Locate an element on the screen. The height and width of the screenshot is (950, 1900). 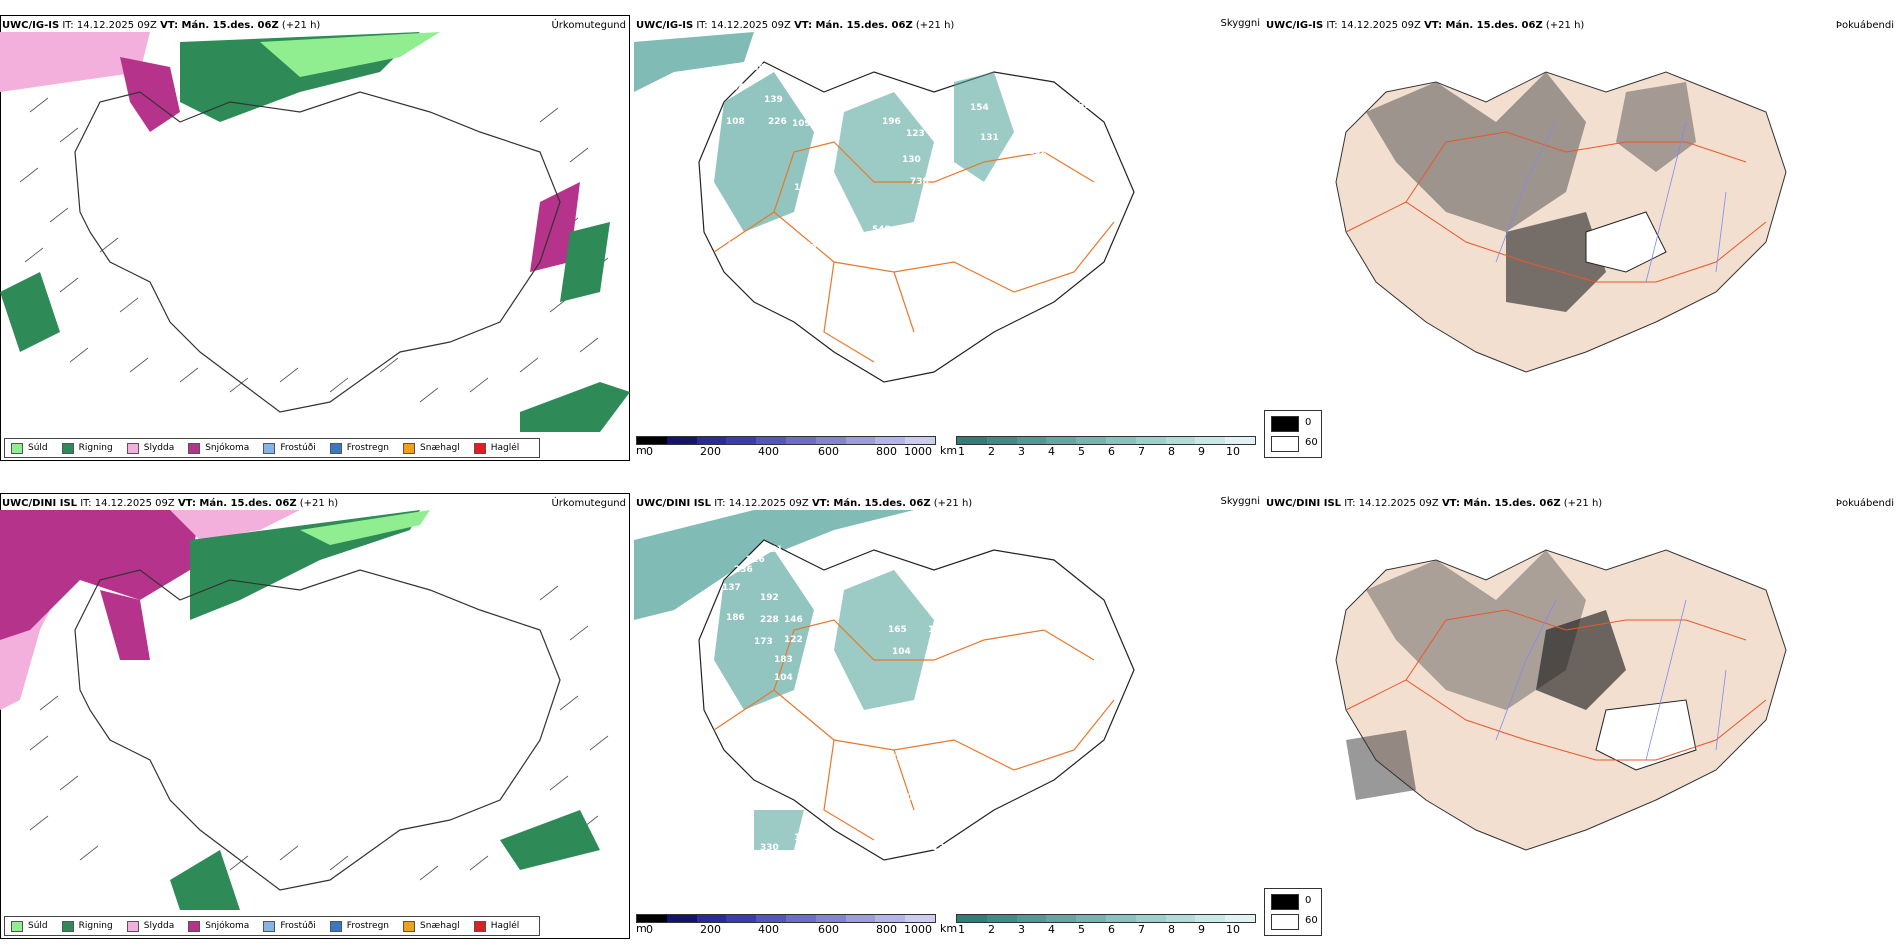
height-label: 738 is located at coordinates (919, 182).